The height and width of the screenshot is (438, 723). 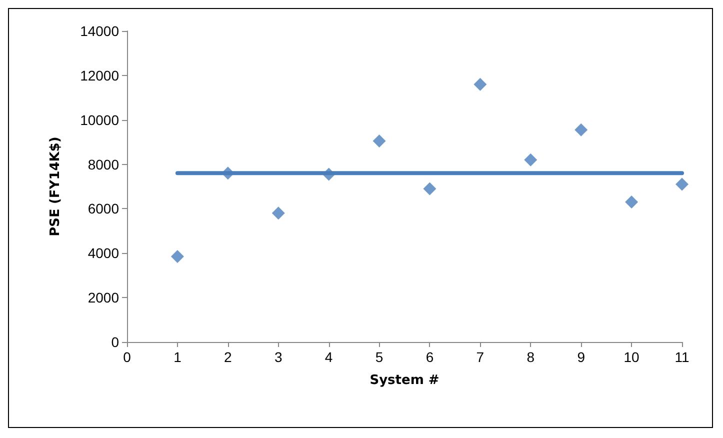 I want to click on x-tick-label: 10, so click(x=632, y=357).